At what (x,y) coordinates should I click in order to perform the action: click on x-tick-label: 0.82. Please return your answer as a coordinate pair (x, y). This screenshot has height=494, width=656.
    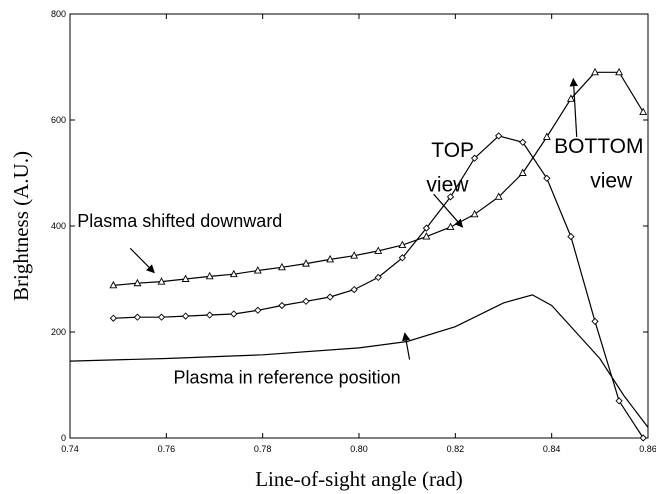
    Looking at the image, I should click on (456, 449).